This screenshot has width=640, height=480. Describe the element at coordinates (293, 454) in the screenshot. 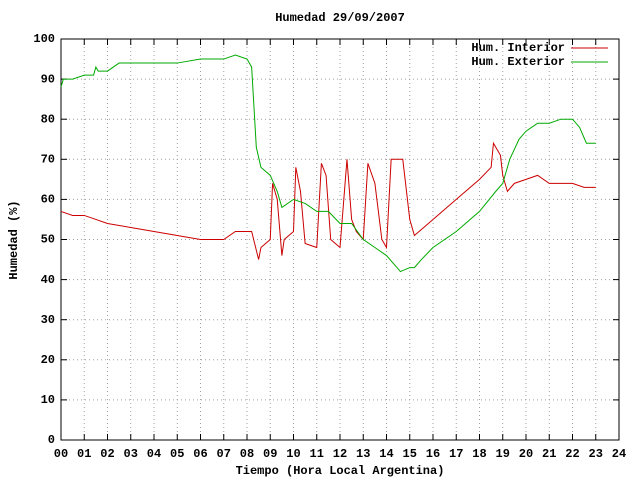

I see `x-tick-label: 10` at that location.